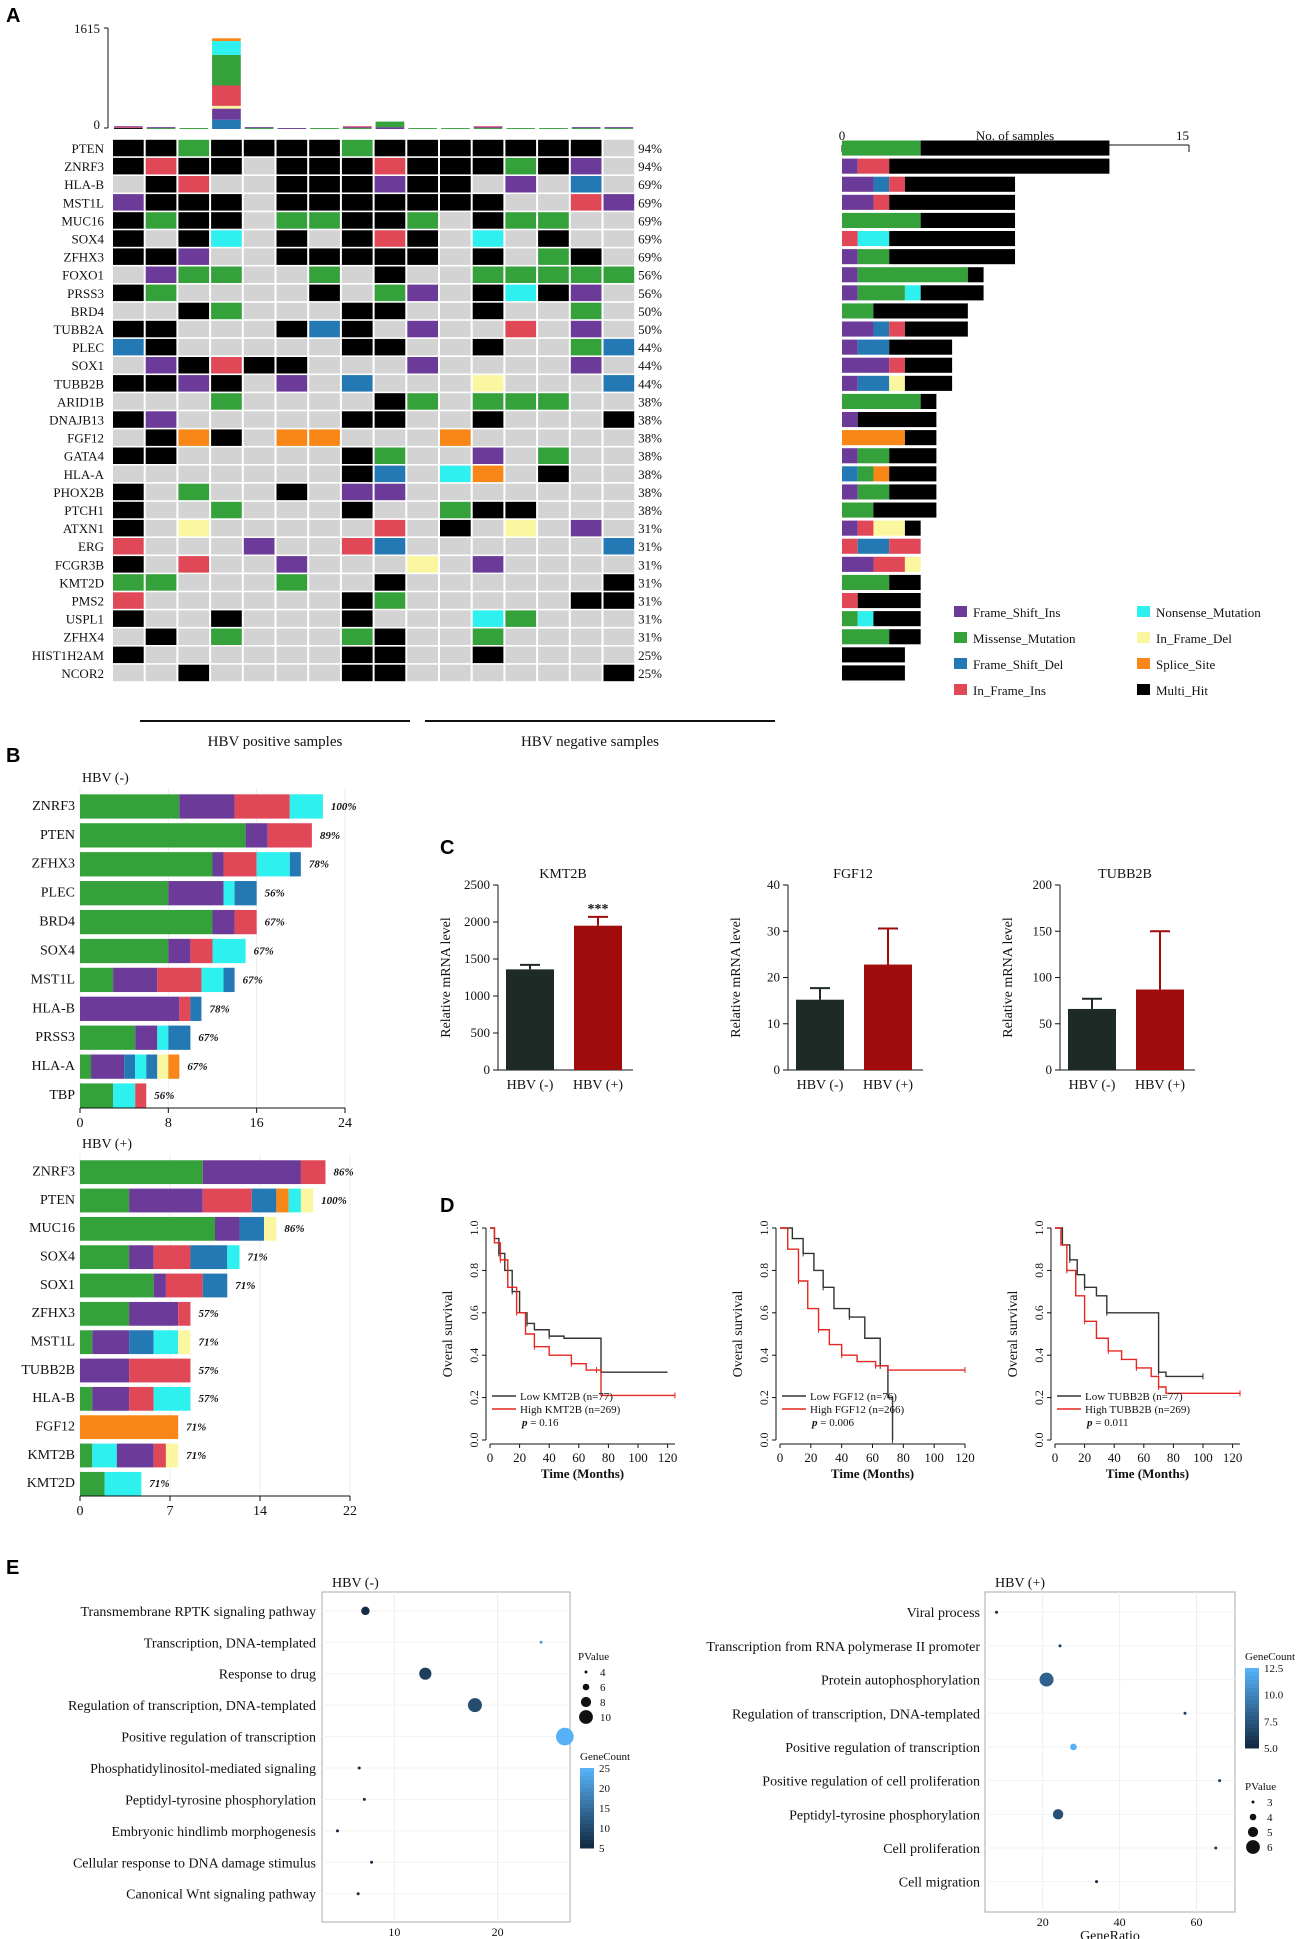 This screenshot has width=1312, height=1939. Describe the element at coordinates (55, 1037) in the screenshot. I see `gene-label: PRSS3` at that location.